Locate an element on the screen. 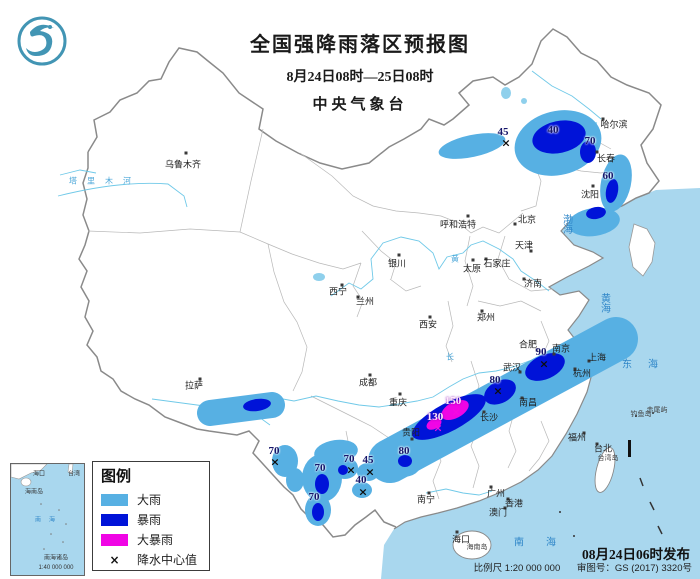  island-label: 赤尾屿 is located at coordinates (657, 410).